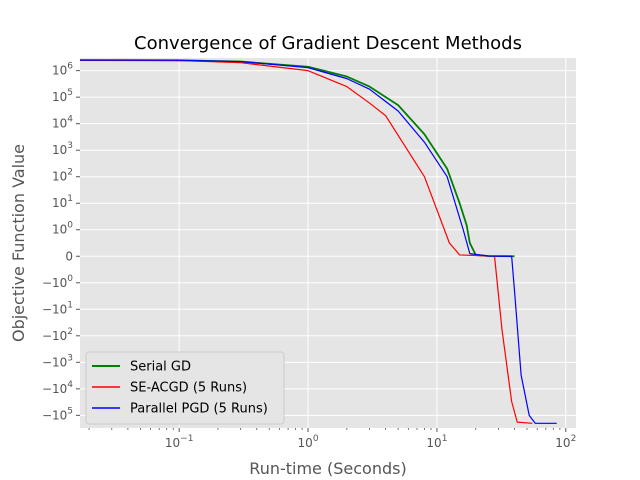 The image size is (640, 480). I want to click on y-tick-label: 10², so click(62, 176).